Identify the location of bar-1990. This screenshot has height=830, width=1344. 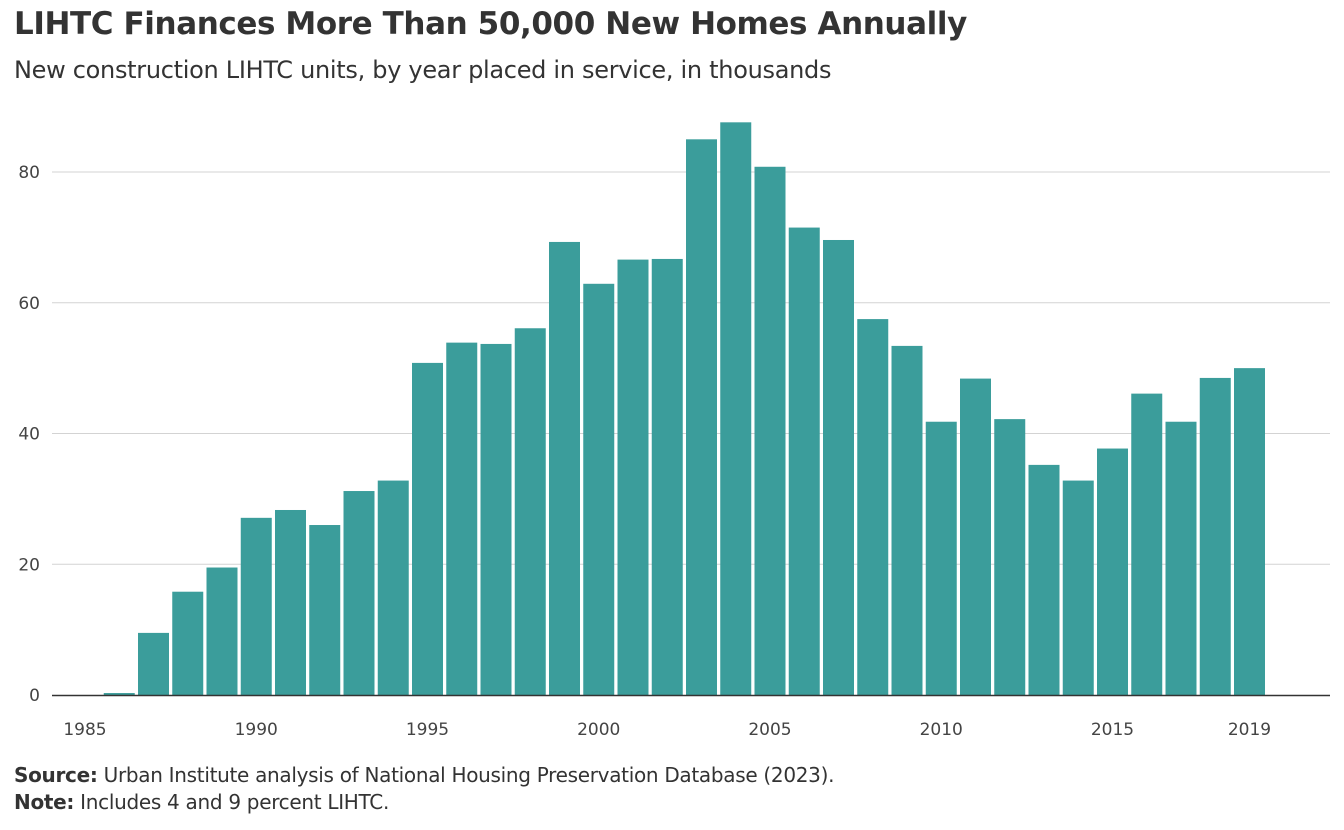
(256, 606).